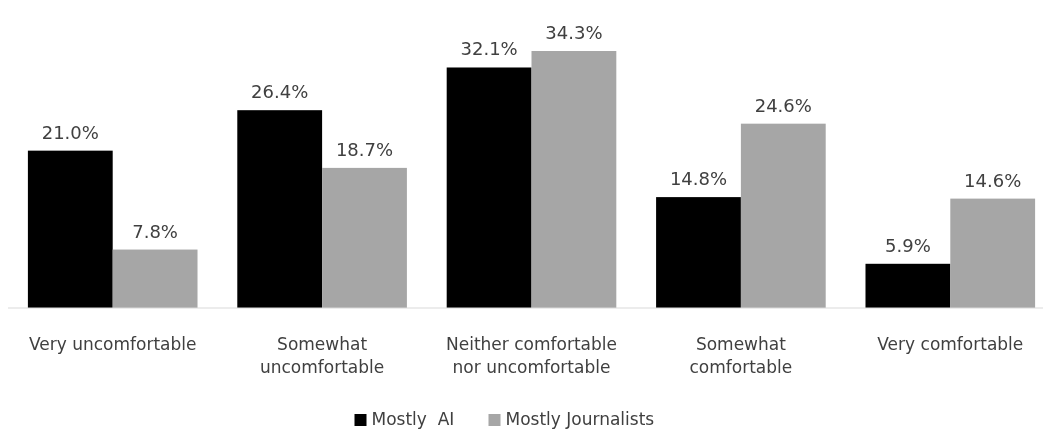 This screenshot has width=1043, height=435. What do you see at coordinates (155, 231) in the screenshot?
I see `data-label: 7.8%` at bounding box center [155, 231].